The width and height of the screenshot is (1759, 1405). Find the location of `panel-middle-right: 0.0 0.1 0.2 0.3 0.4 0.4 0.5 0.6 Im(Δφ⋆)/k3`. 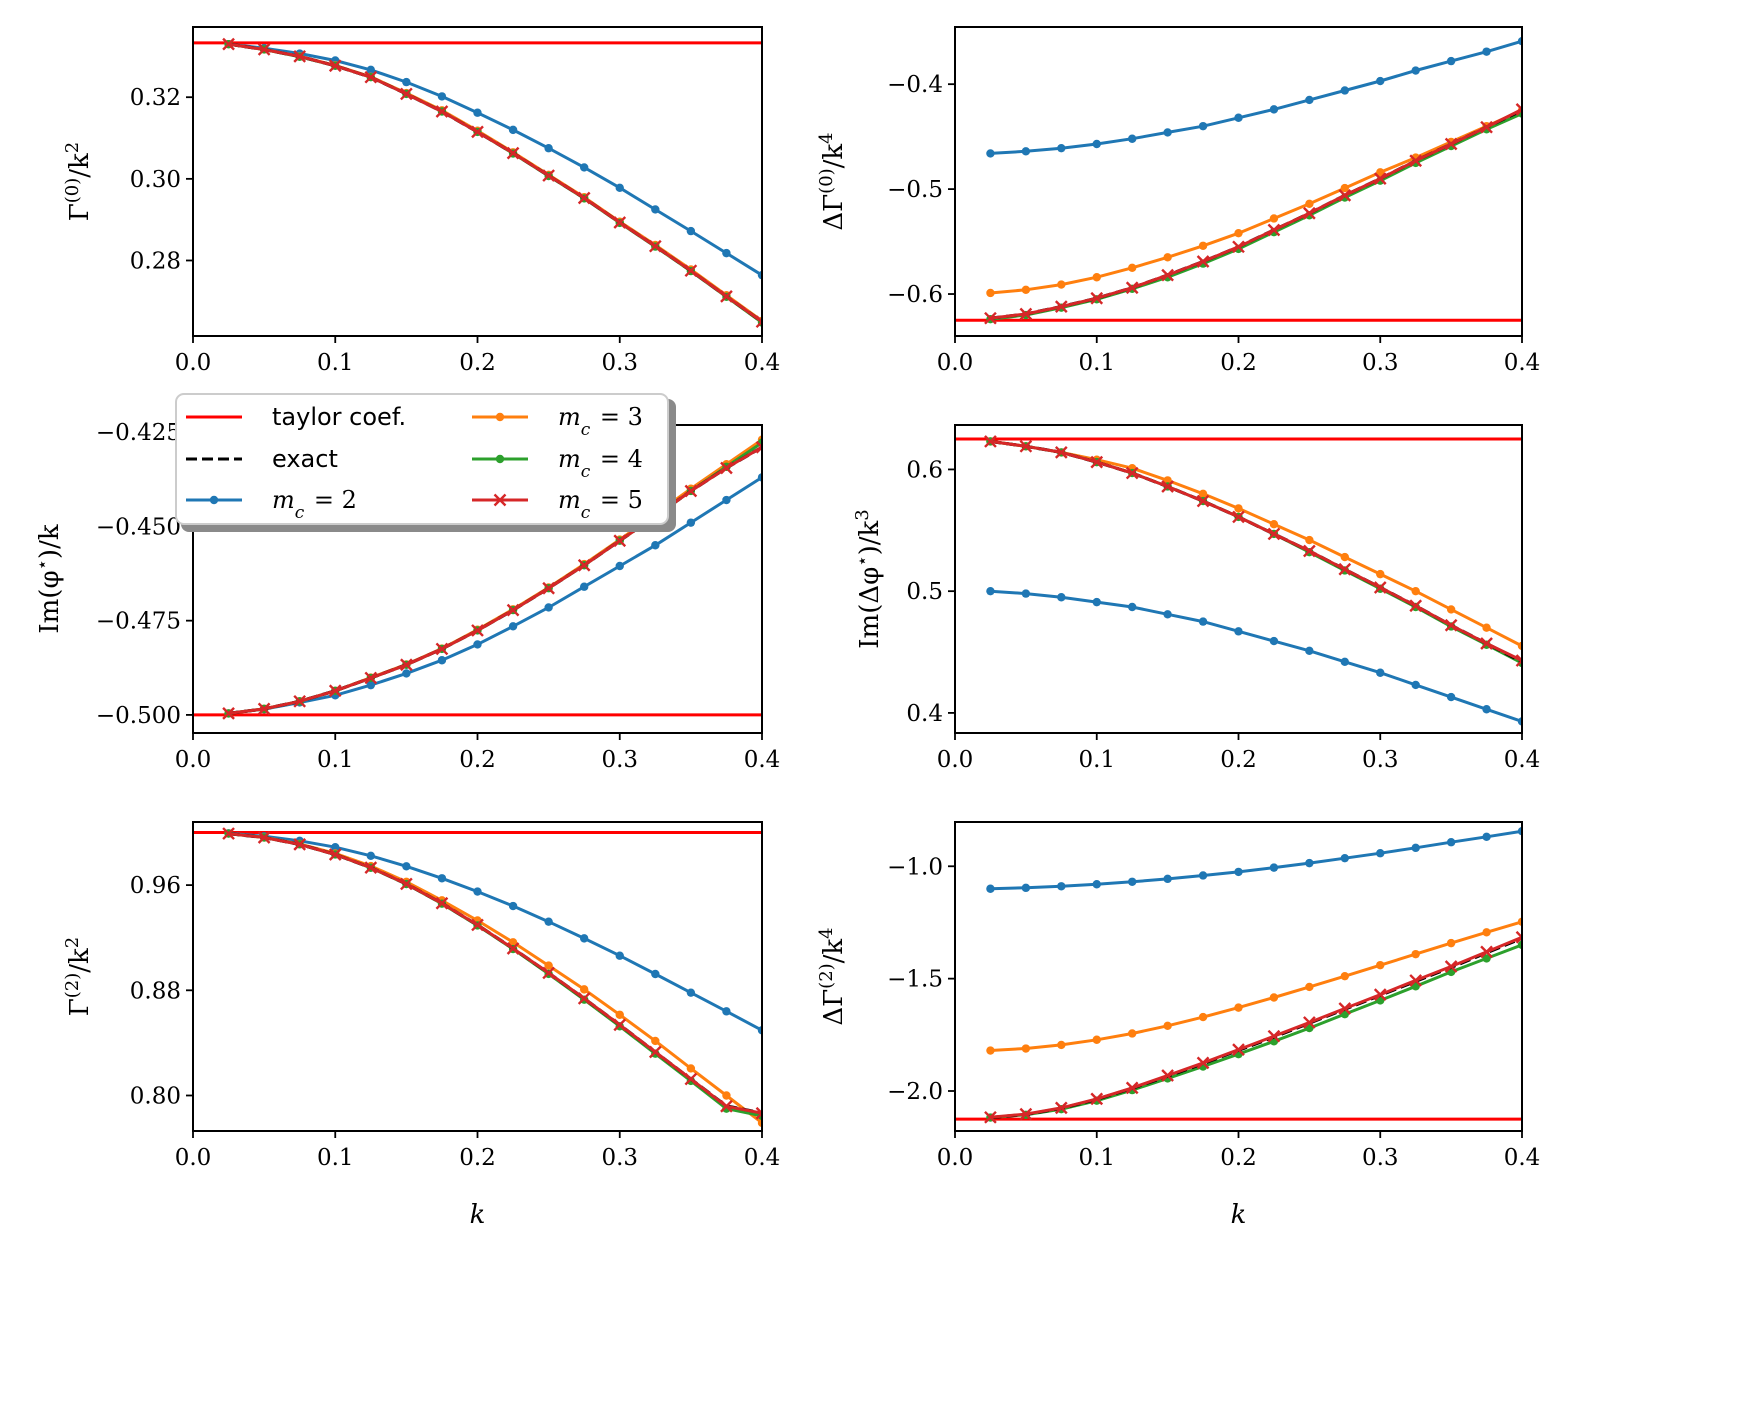

panel-middle-right: 0.0 0.1 0.2 0.3 0.4 0.4 0.5 0.6 Im(Δφ⋆)/k3 is located at coordinates (1196, 598).